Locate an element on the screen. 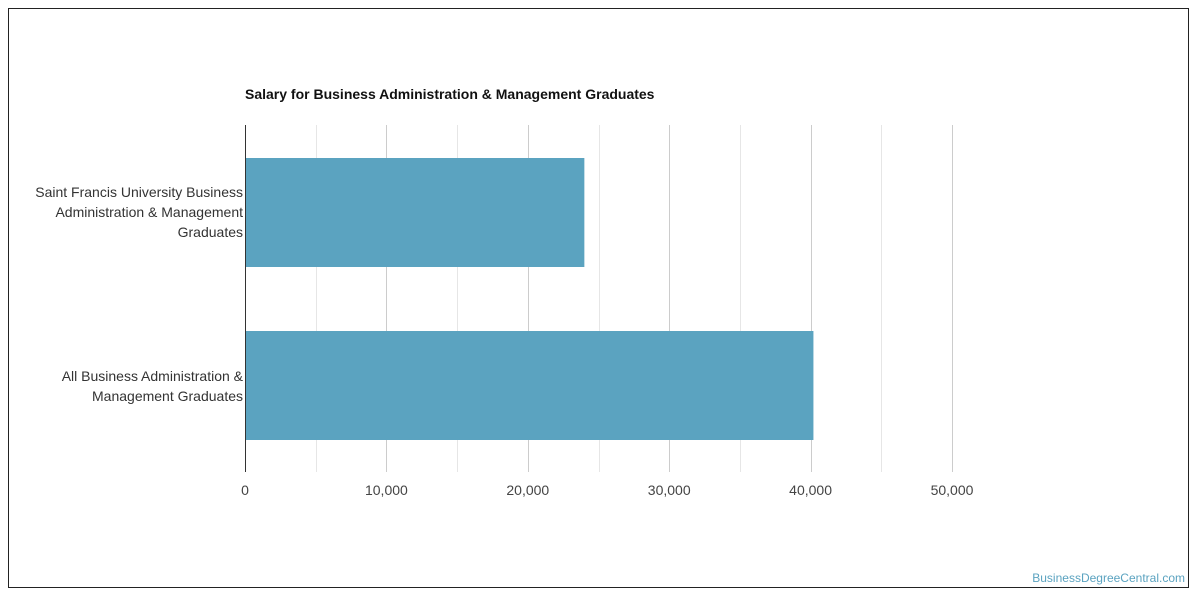 The image size is (1200, 600). x-tick-label: 20,000 is located at coordinates (527, 490).